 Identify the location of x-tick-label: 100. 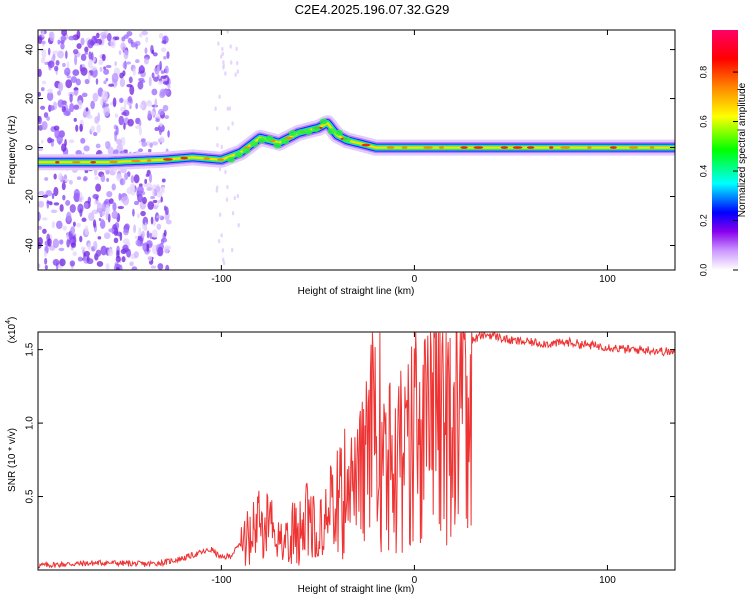
(607, 580).